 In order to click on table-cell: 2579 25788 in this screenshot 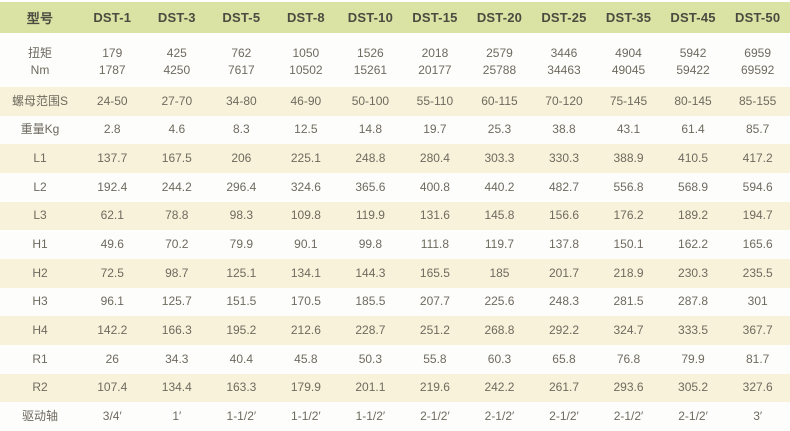, I will do `click(499, 61)`.